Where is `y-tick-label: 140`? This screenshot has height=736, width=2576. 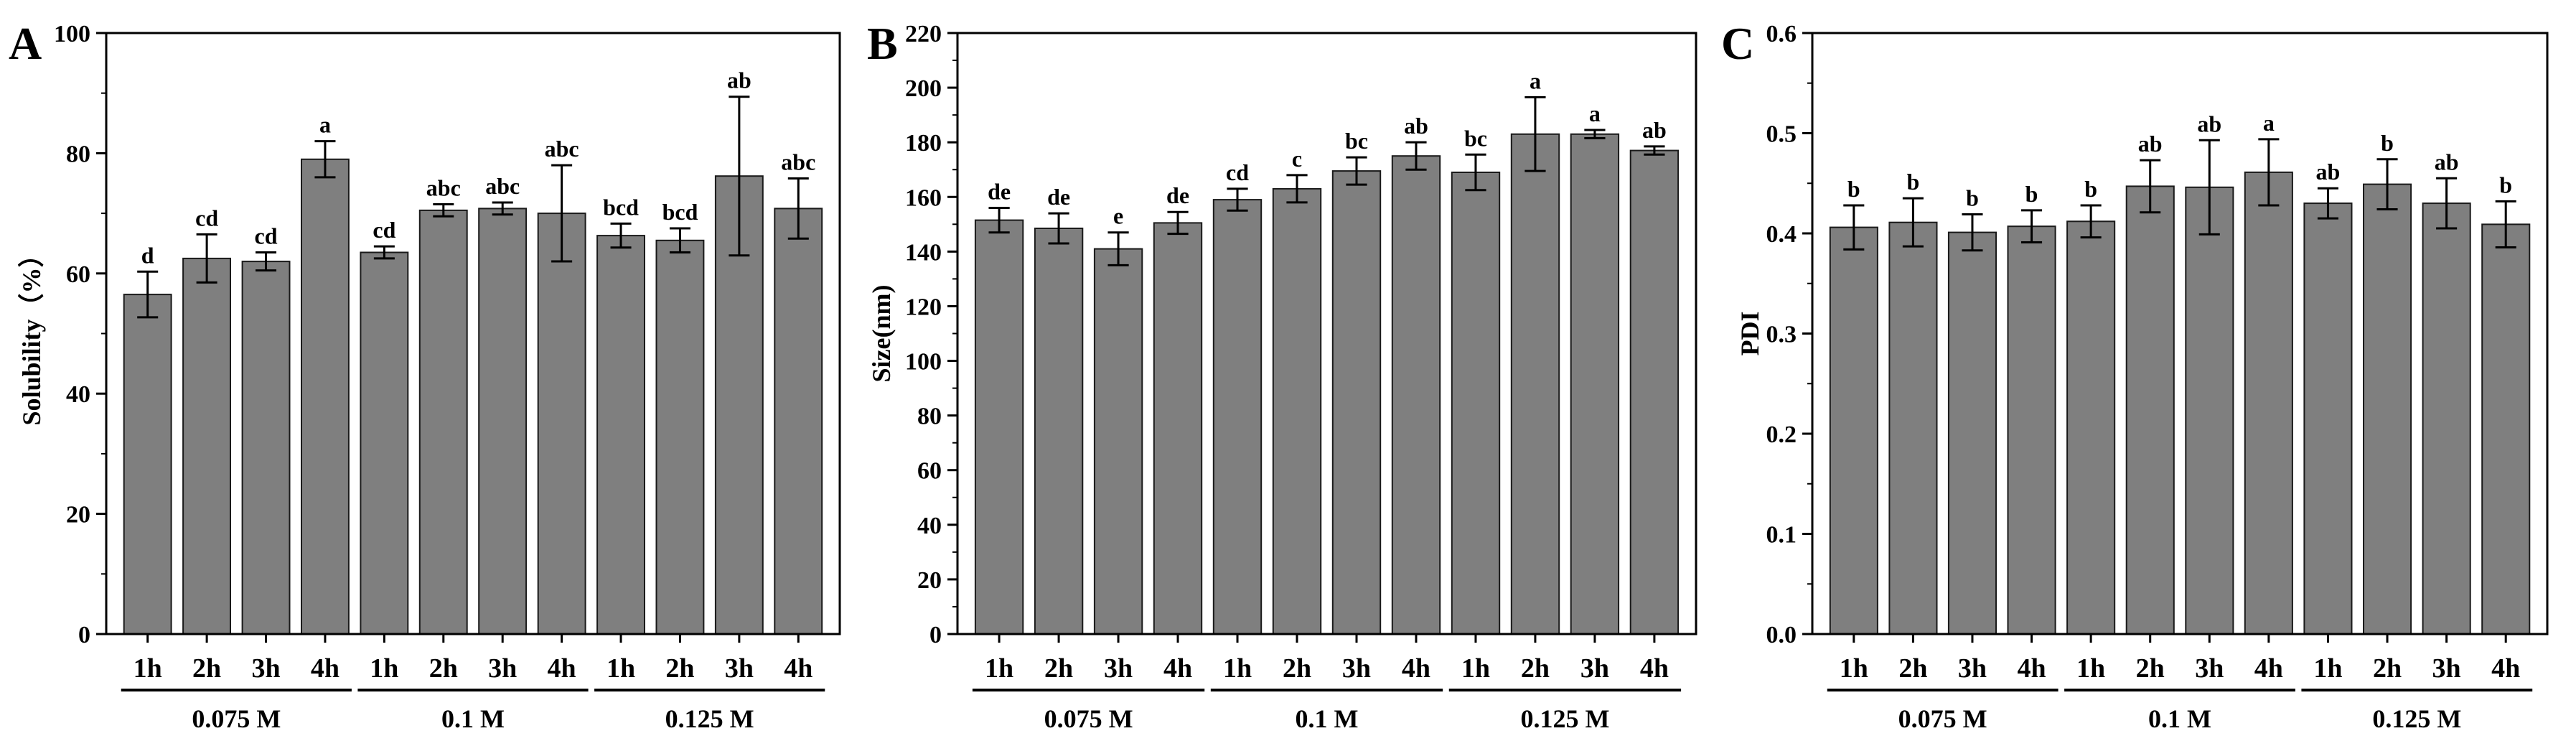 y-tick-label: 140 is located at coordinates (924, 252).